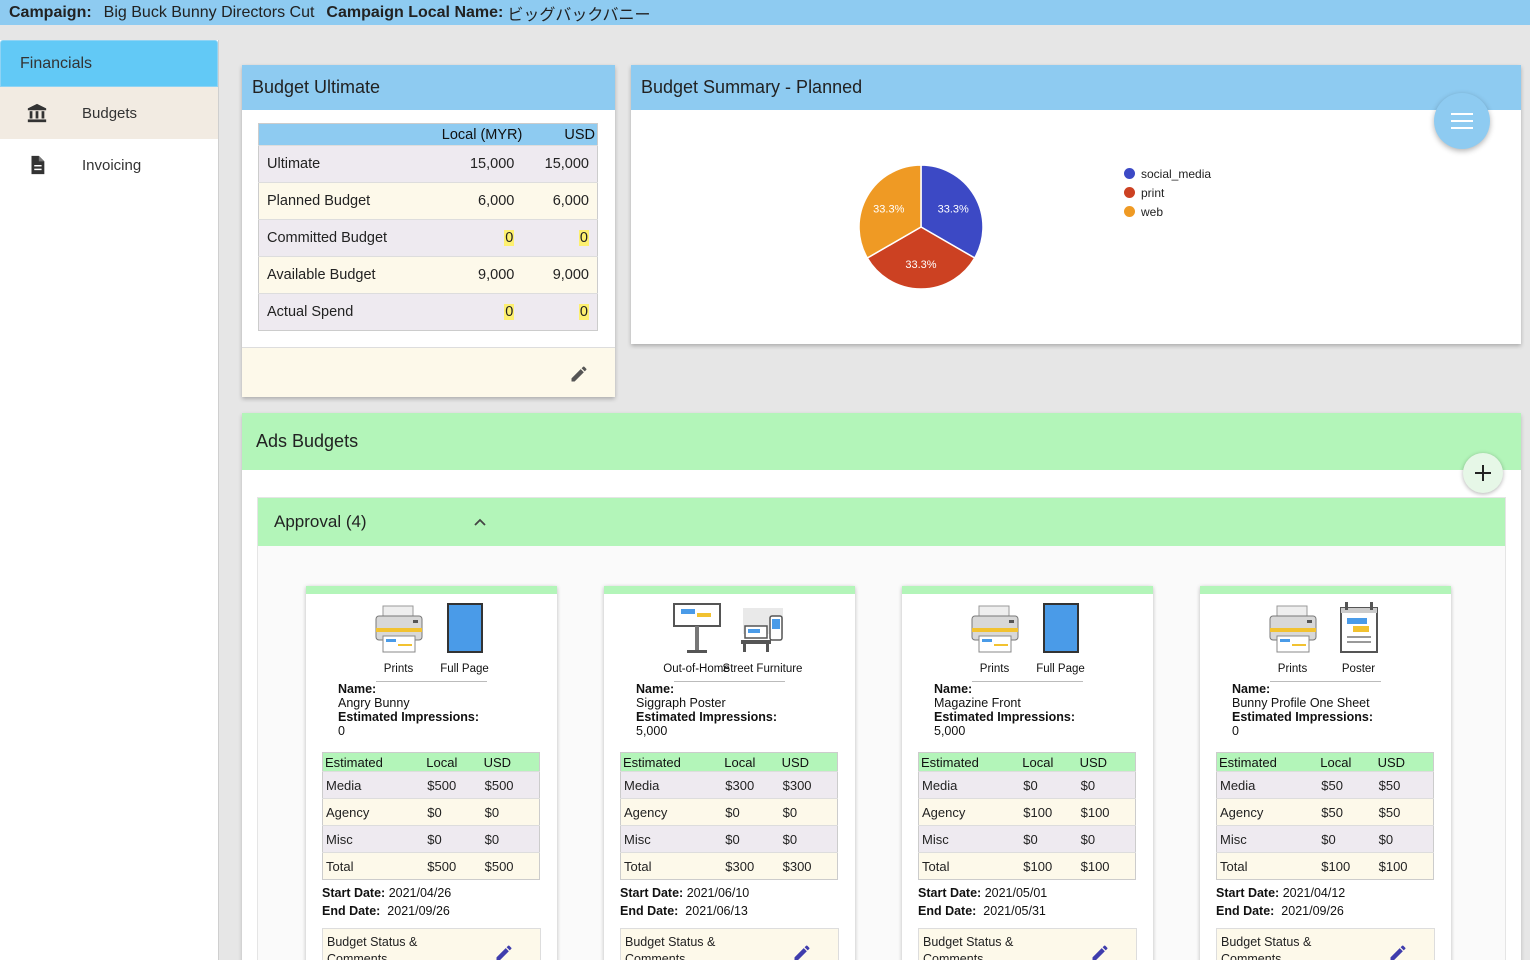  Describe the element at coordinates (1235, 731) in the screenshot. I see `ad-impressions: 0` at that location.